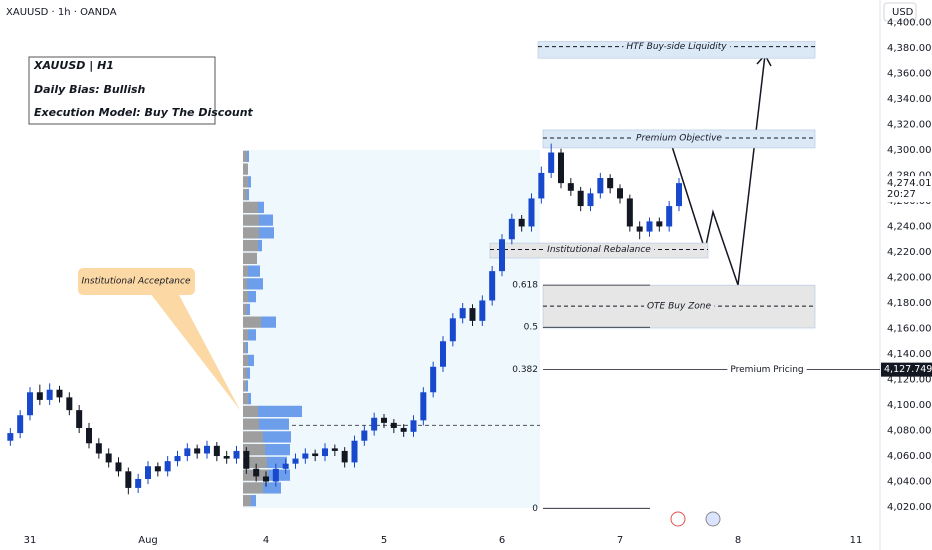 The height and width of the screenshot is (550, 932). I want to click on info-line: XAUUSD | H1, so click(73, 65).